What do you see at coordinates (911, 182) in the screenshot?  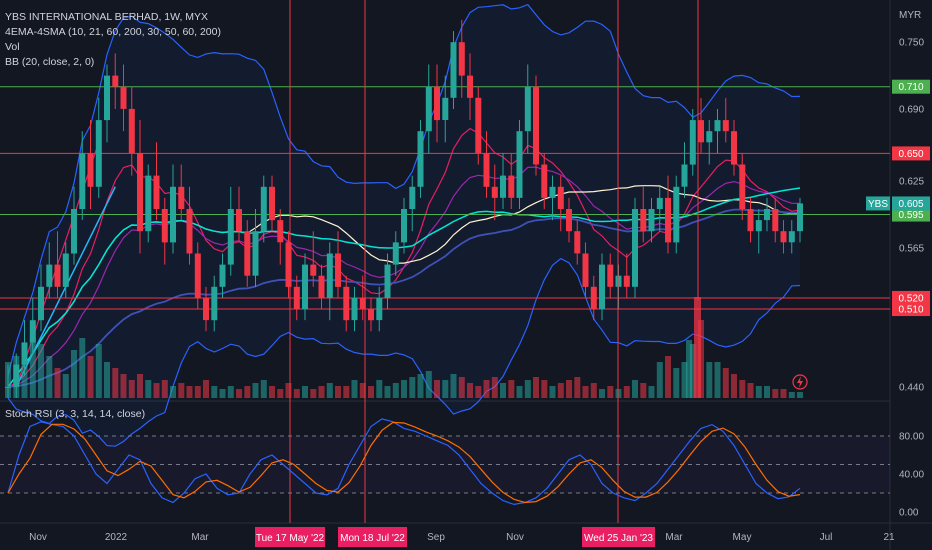 I see `price-tick-label: 0.625` at bounding box center [911, 182].